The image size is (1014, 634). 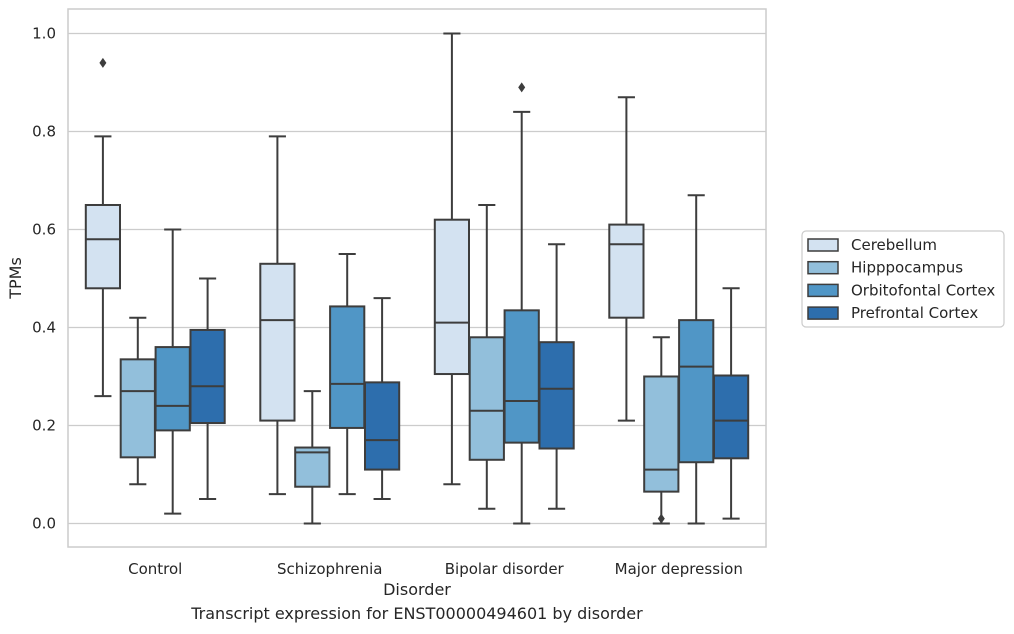 What do you see at coordinates (44, 425) in the screenshot?
I see `y-tick-label: 0.2` at bounding box center [44, 425].